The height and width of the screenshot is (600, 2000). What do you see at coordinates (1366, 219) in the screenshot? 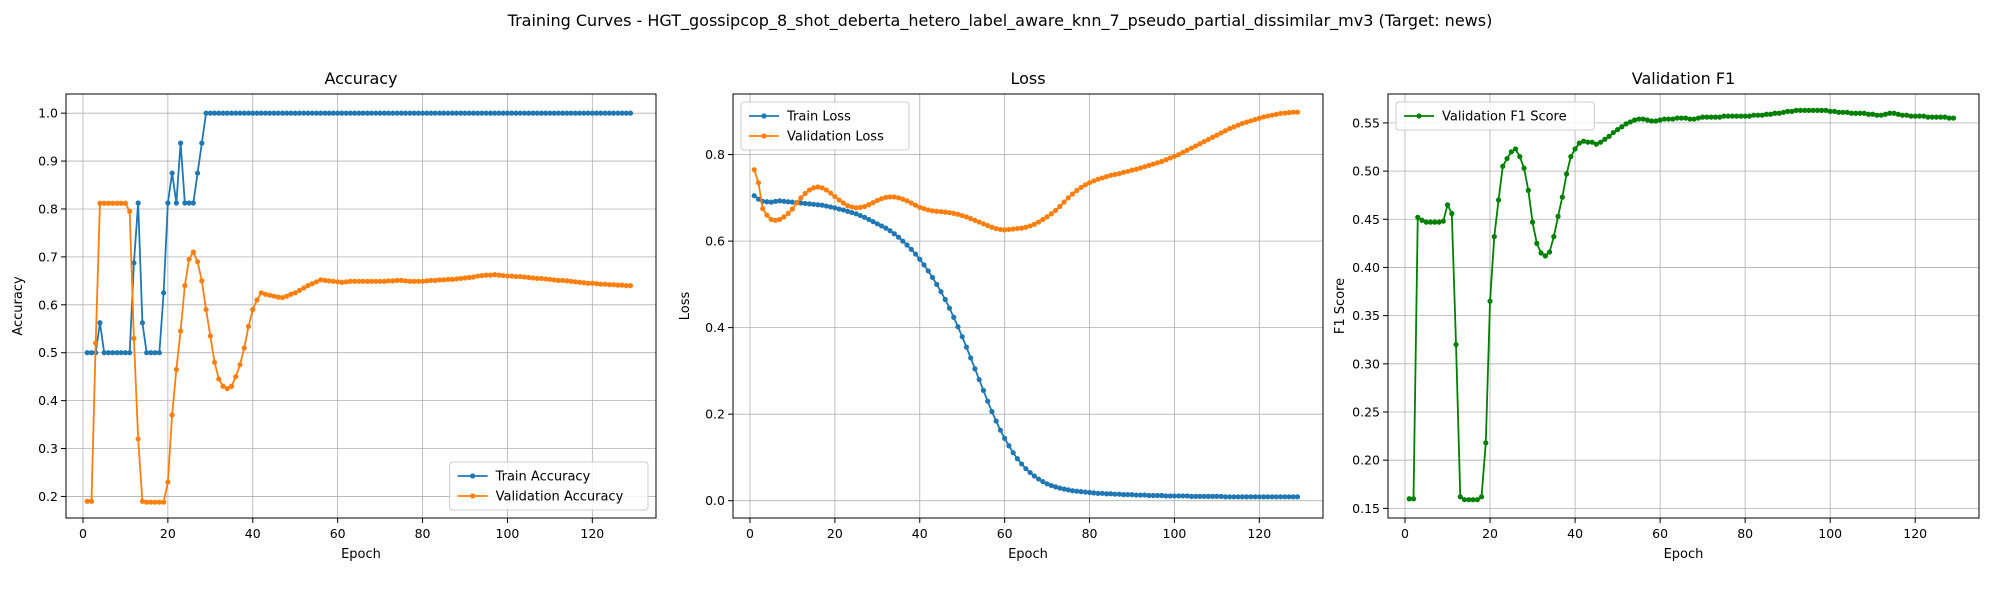
I see `validation-f1-ytick-label-6: 0.45` at bounding box center [1366, 219].